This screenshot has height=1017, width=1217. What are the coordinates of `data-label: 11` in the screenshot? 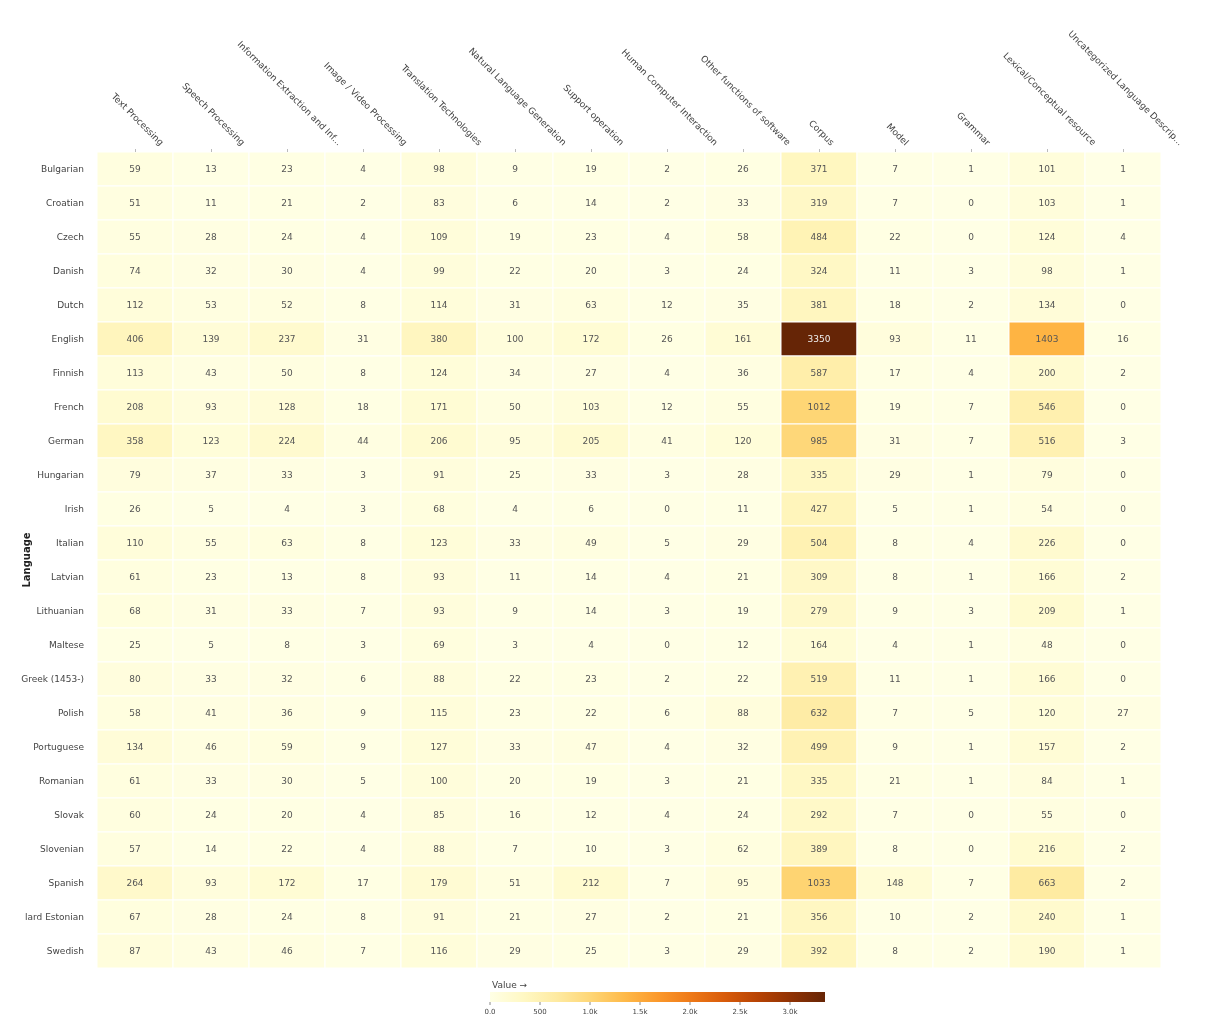 It's located at (895, 679).